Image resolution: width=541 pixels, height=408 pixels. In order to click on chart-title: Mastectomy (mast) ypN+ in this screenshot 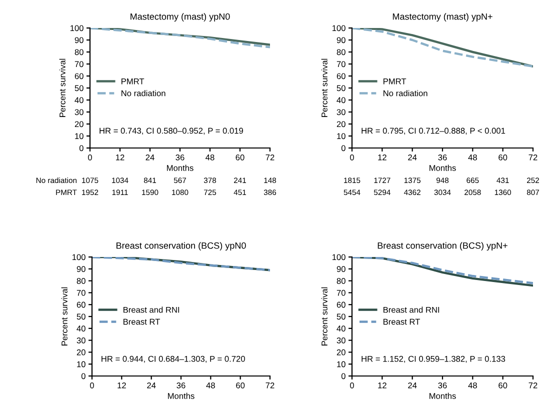, I will do `click(442, 17)`.